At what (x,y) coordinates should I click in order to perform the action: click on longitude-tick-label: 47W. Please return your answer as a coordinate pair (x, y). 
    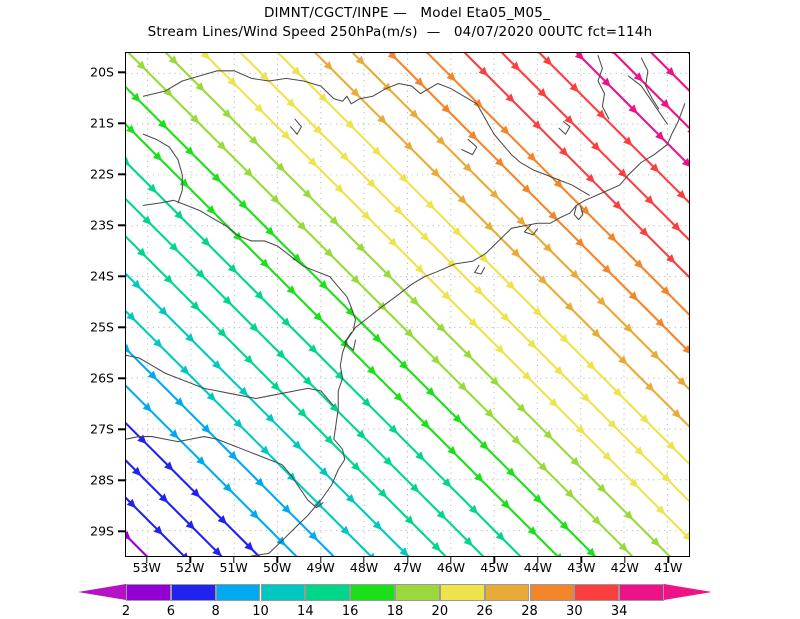
    Looking at the image, I should click on (407, 567).